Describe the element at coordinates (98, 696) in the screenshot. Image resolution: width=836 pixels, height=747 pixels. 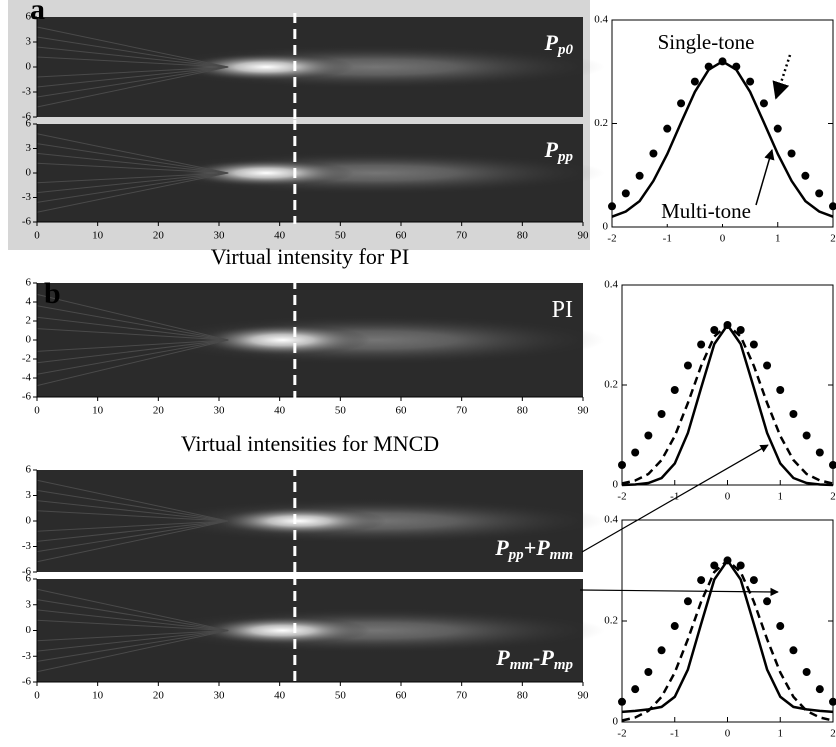
I see `x-tick-label: 10` at that location.